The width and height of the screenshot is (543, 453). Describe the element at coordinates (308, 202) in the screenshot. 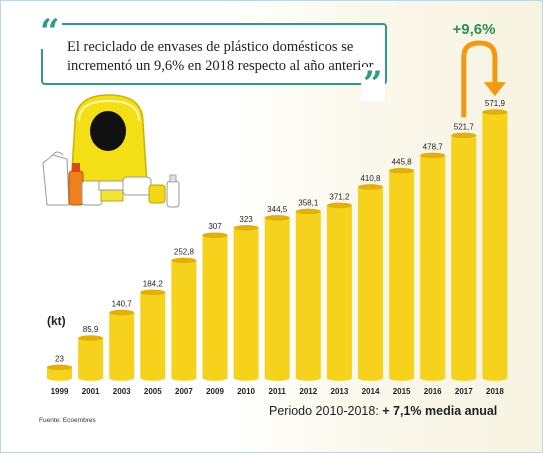

I see `value-label: 358,1` at that location.